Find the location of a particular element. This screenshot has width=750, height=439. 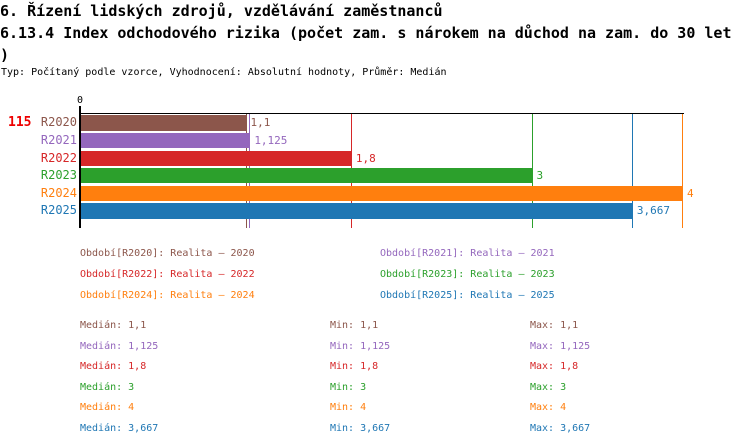

stat-max-cell: Max: 4 is located at coordinates (625, 408).